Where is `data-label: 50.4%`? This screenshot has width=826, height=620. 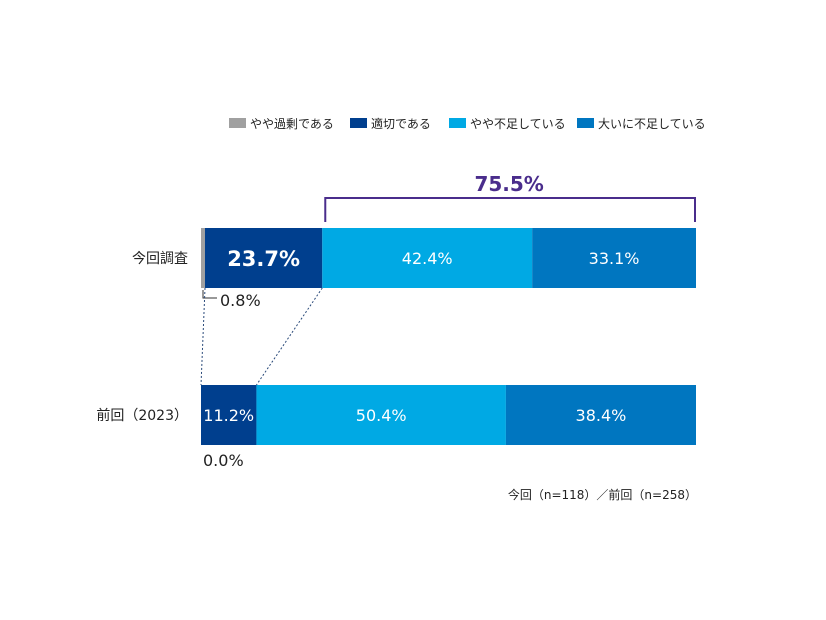
data-label: 50.4% is located at coordinates (381, 415).